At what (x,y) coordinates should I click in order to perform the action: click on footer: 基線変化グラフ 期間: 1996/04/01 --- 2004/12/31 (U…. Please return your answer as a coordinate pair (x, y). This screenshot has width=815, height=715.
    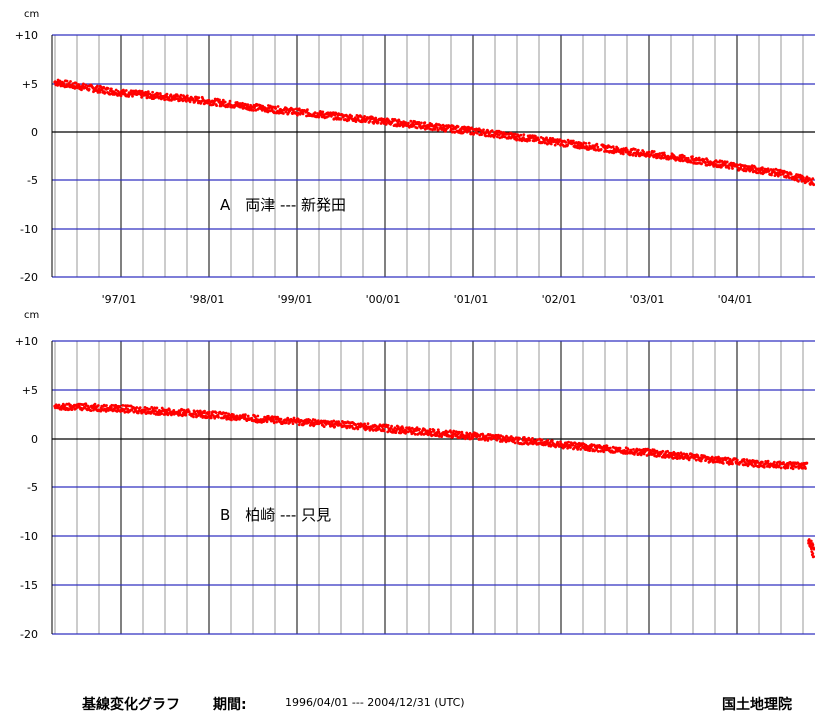
    Looking at the image, I should click on (407, 702).